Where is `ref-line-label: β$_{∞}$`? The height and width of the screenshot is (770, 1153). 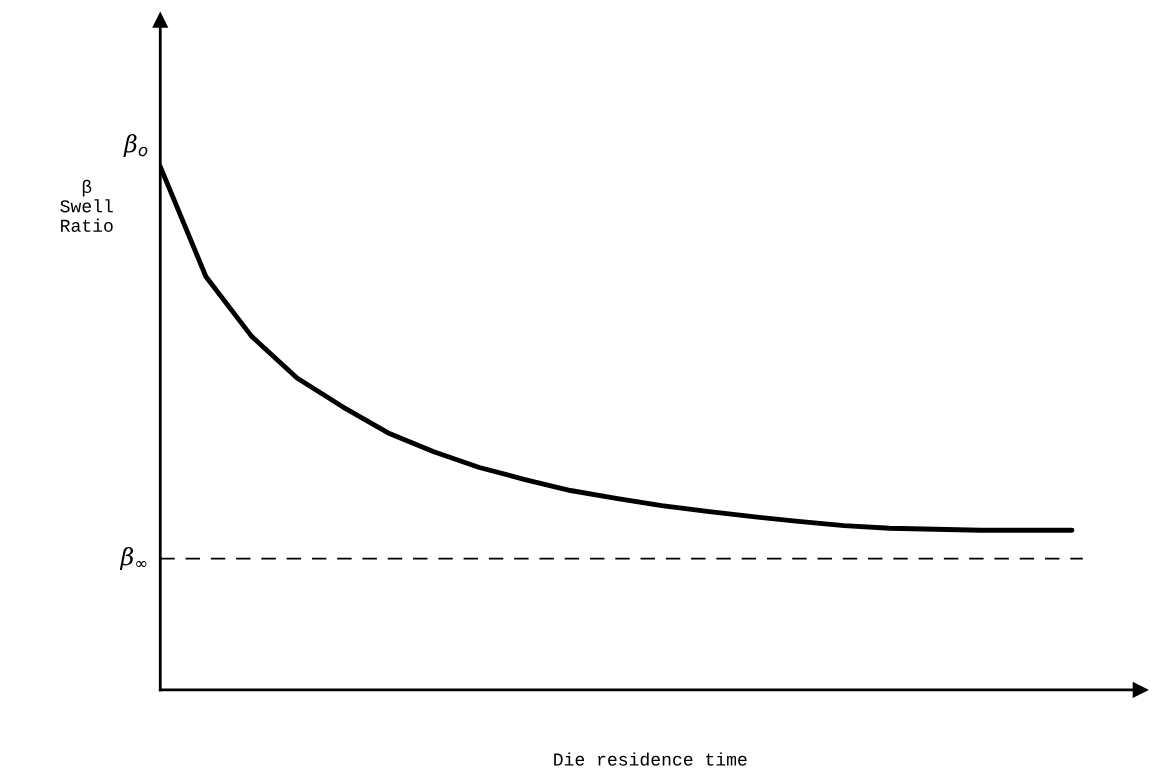 ref-line-label: β$_{∞}$ is located at coordinates (133, 558).